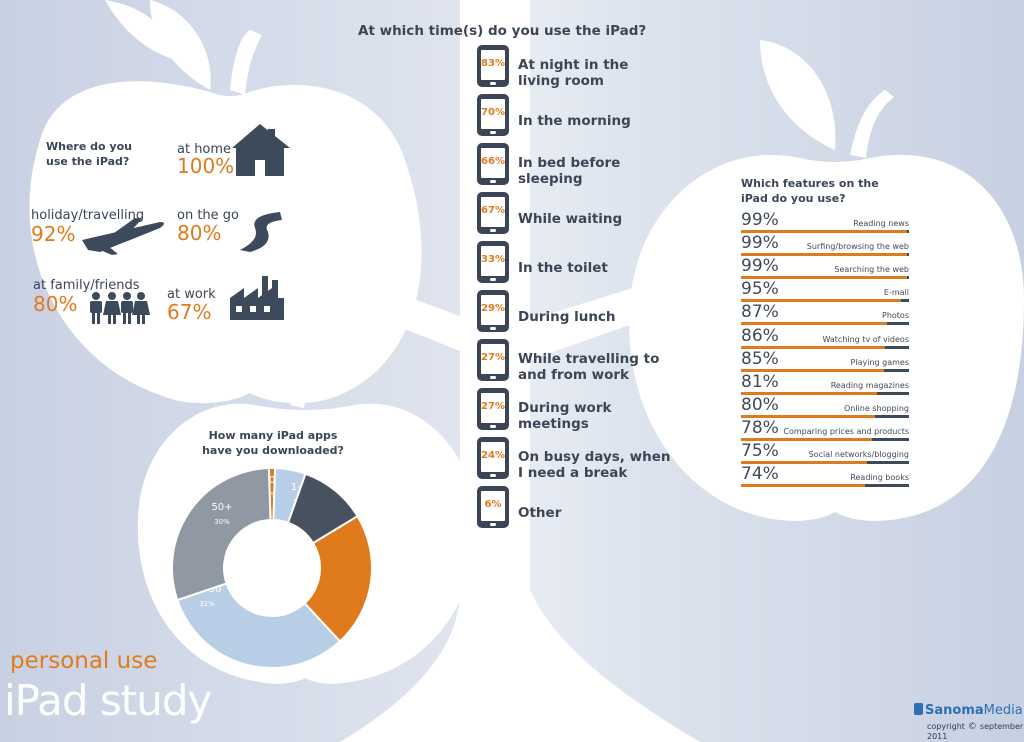  I want to click on ipad-screen: 67%, so click(493, 212).